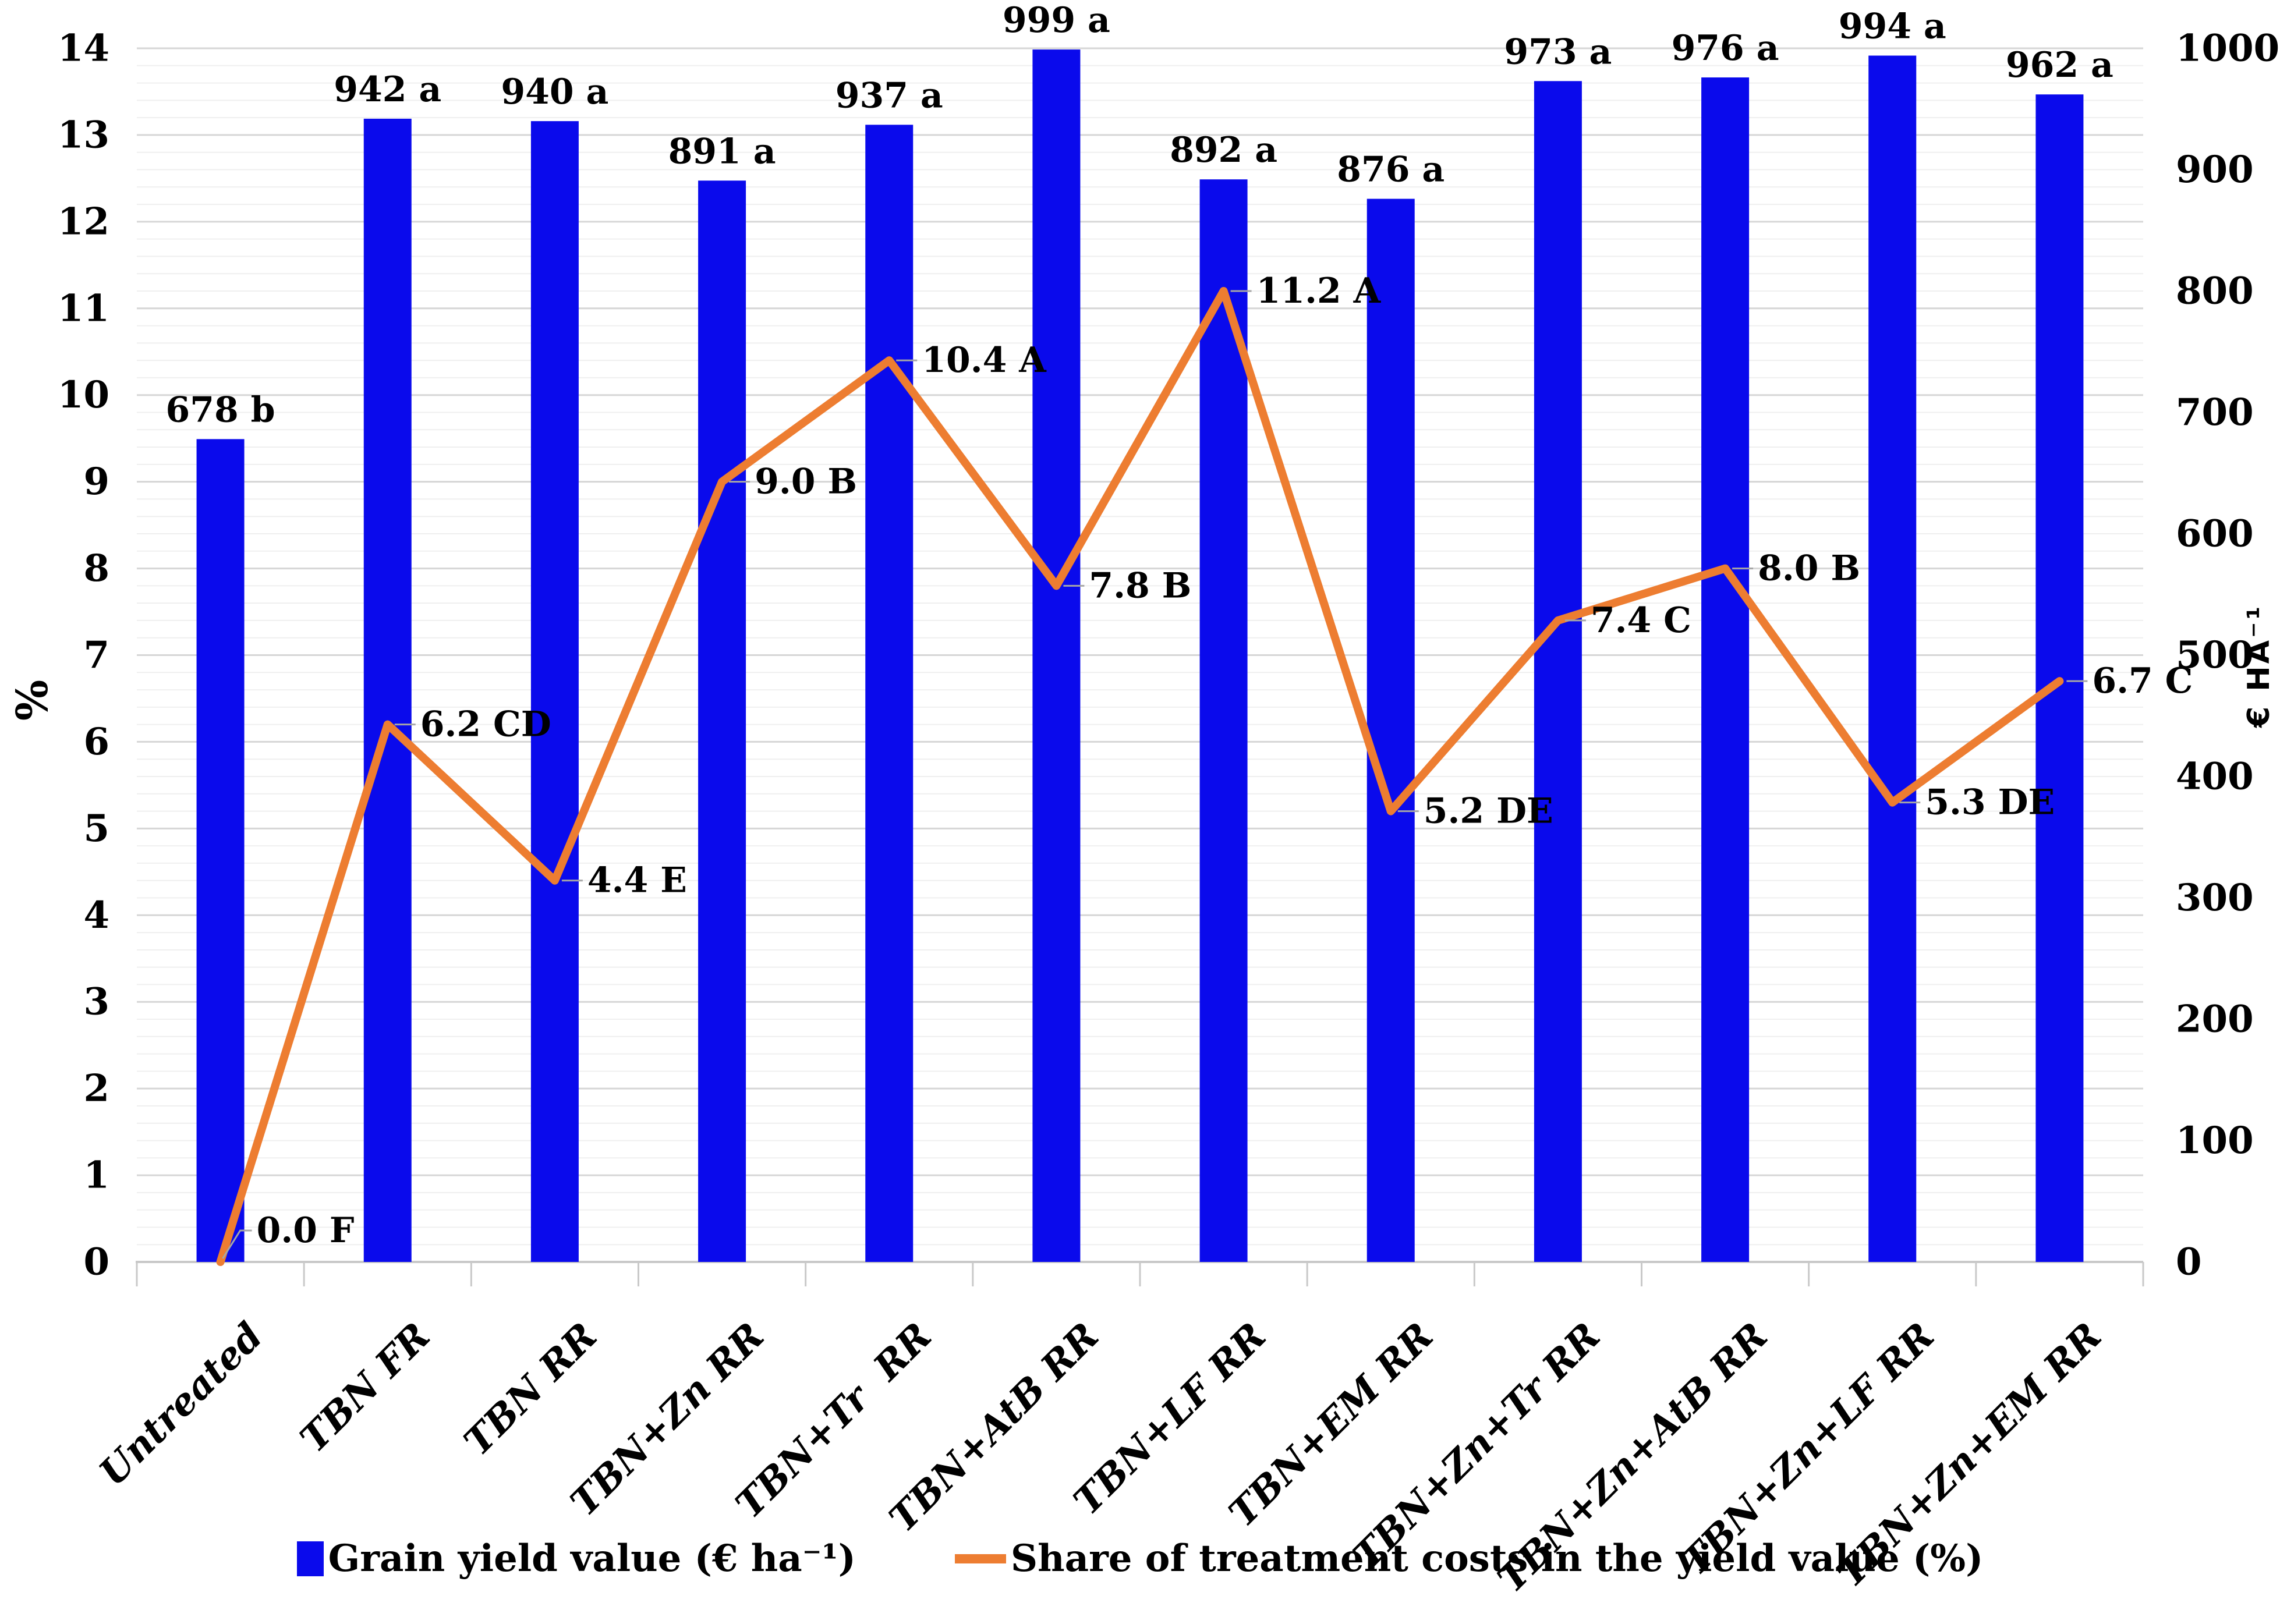 The width and height of the screenshot is (2280, 1624). Describe the element at coordinates (237, 1244) in the screenshot. I see `leader-line` at that location.